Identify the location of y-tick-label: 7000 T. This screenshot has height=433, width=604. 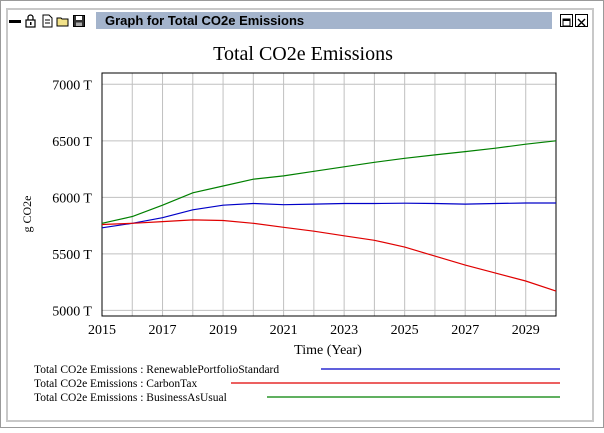
(72, 85).